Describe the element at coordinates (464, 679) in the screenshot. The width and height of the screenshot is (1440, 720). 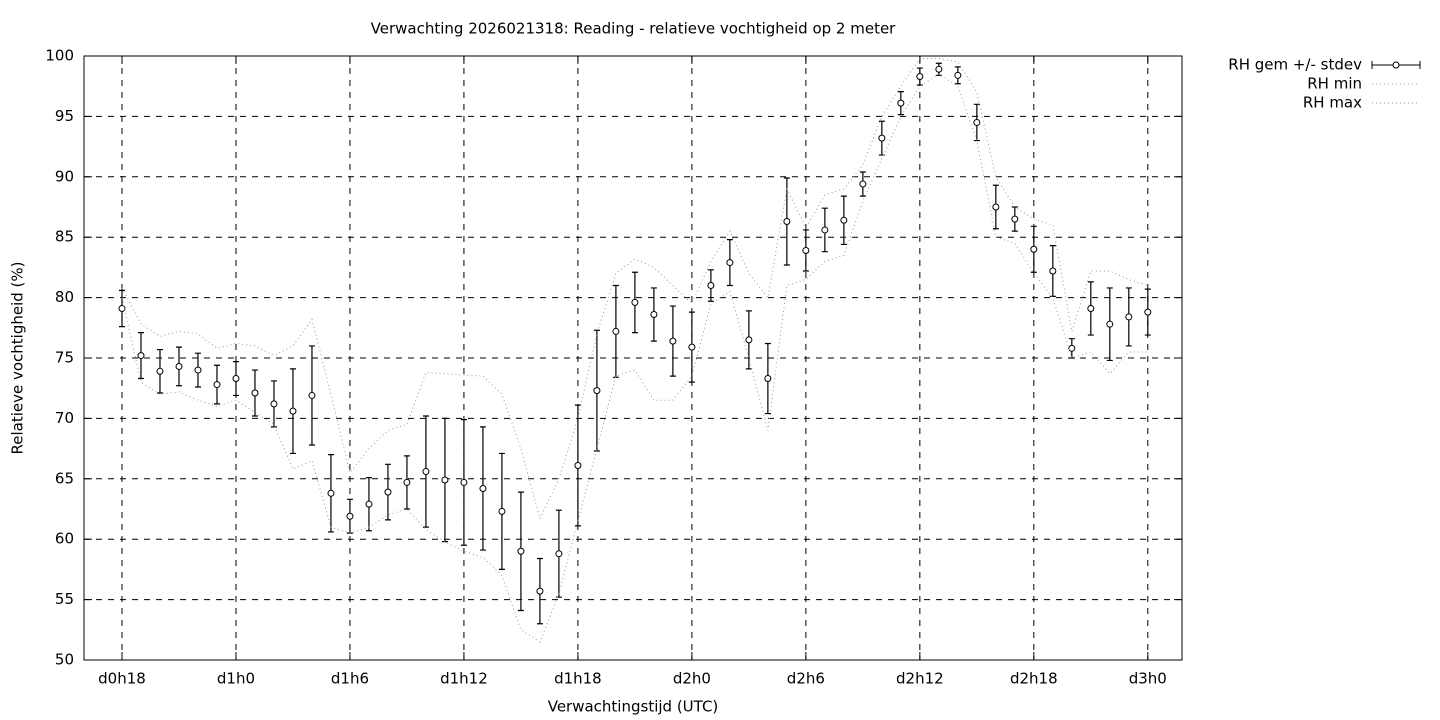
I see `x-tick-label: d1h12` at that location.